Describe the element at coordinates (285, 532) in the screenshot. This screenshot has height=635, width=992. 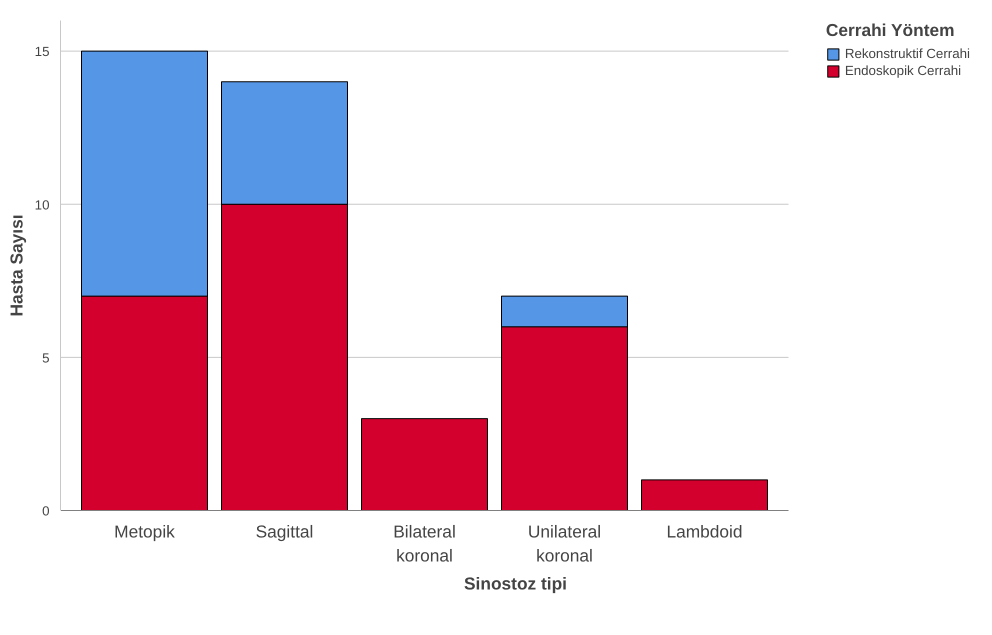
I see `x-tick-label: Sagittal` at that location.